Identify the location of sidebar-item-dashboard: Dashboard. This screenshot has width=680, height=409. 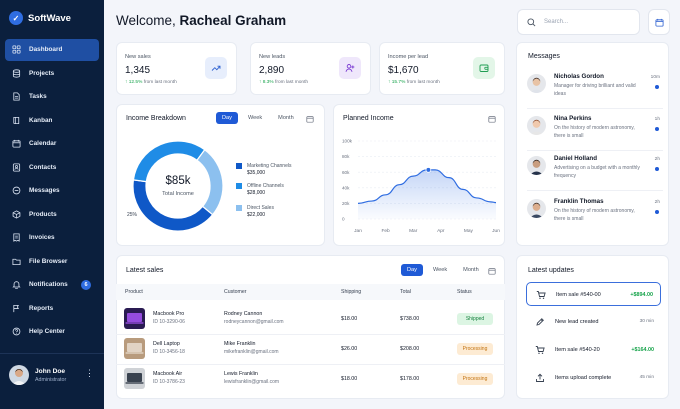
(52, 50).